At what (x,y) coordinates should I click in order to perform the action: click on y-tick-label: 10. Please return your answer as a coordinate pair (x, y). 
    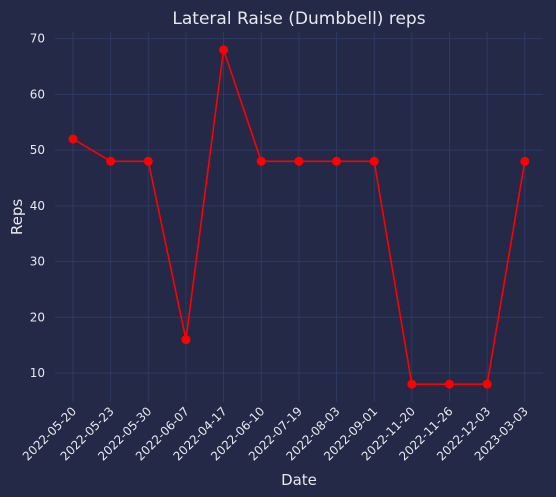
    Looking at the image, I should click on (37, 373).